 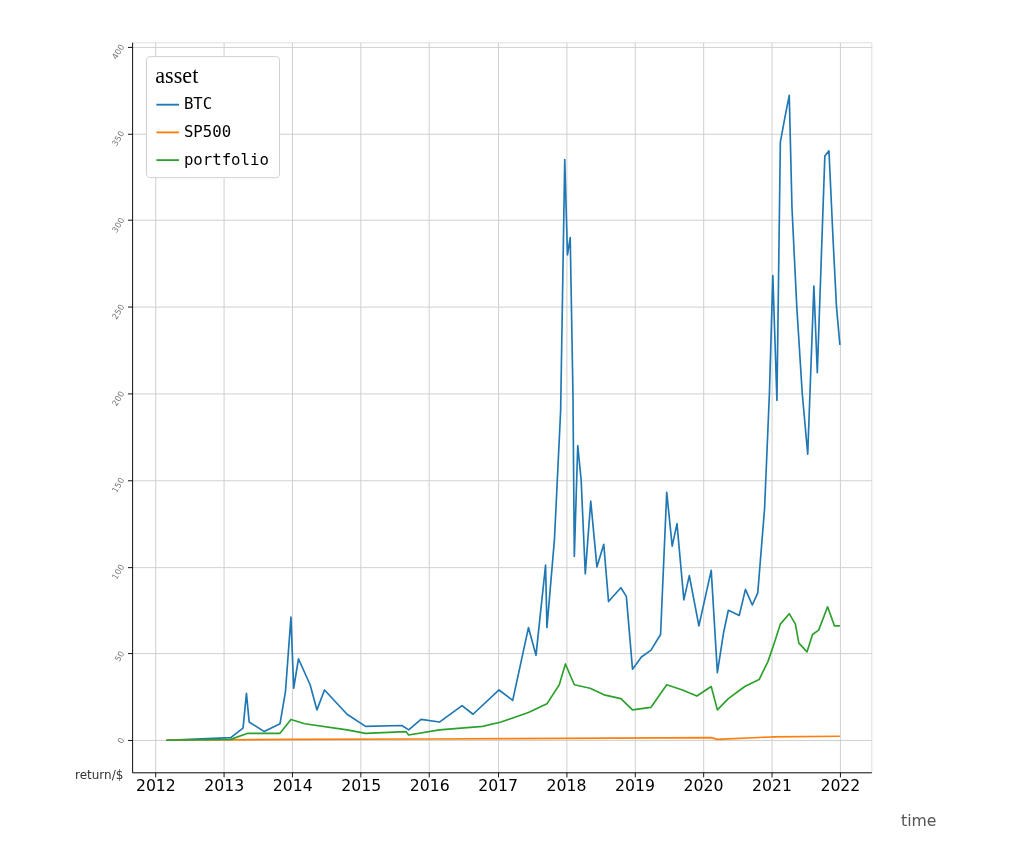 What do you see at coordinates (703, 786) in the screenshot?
I see `x-tick-label: 2020` at bounding box center [703, 786].